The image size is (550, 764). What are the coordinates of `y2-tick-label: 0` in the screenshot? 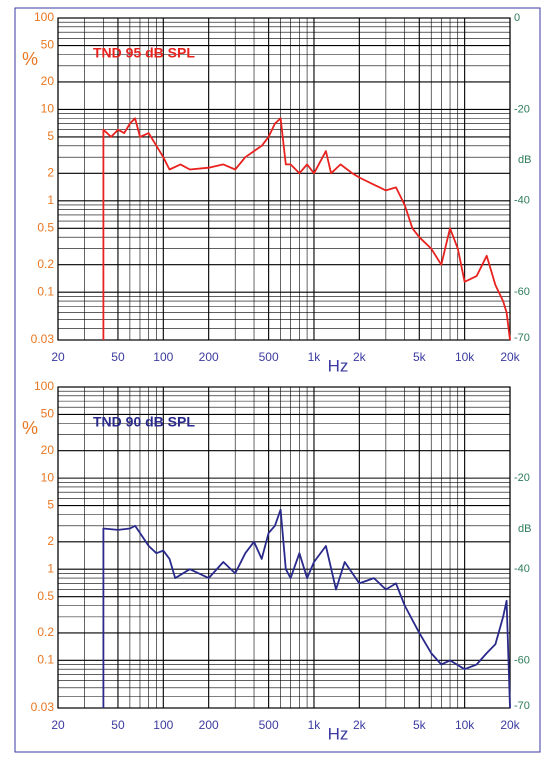 It's located at (517, 18).